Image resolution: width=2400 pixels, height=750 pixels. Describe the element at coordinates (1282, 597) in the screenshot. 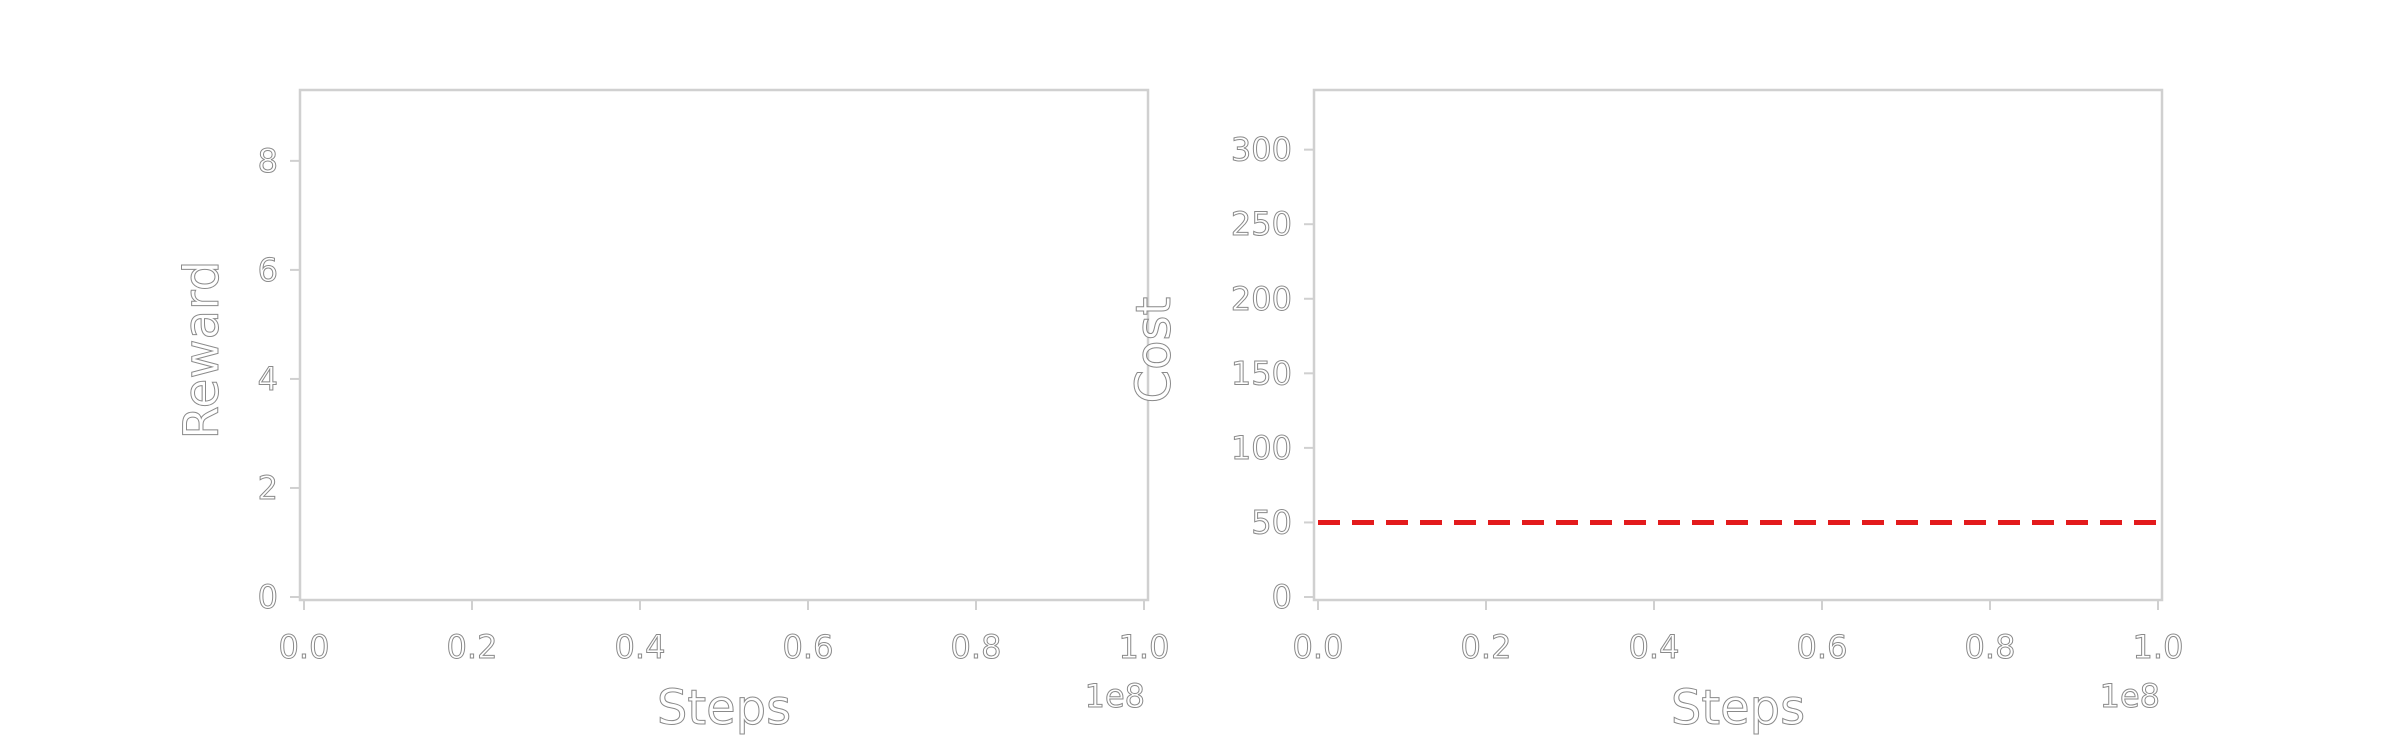

I see `cost-y-tick-label: 0` at that location.